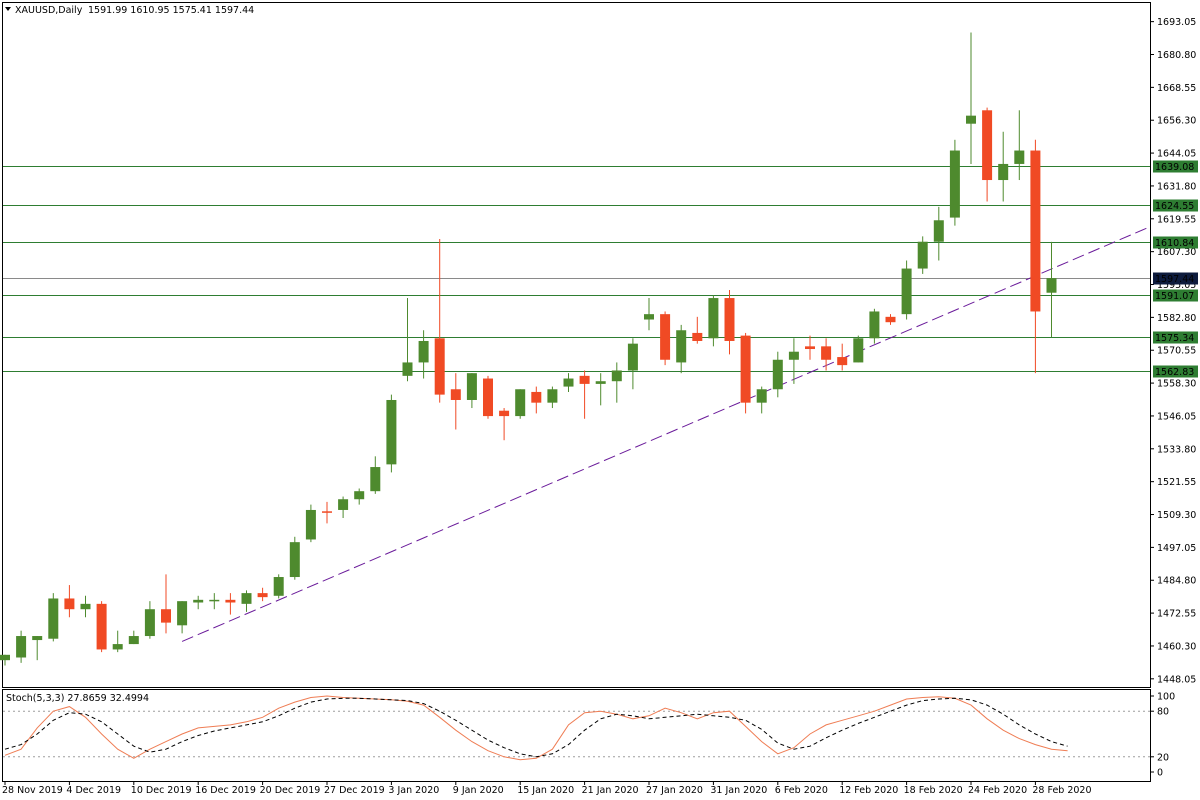 This screenshot has width=1200, height=800. Describe the element at coordinates (674, 790) in the screenshot. I see `time-tick-label: 27 Jan 2020` at that location.